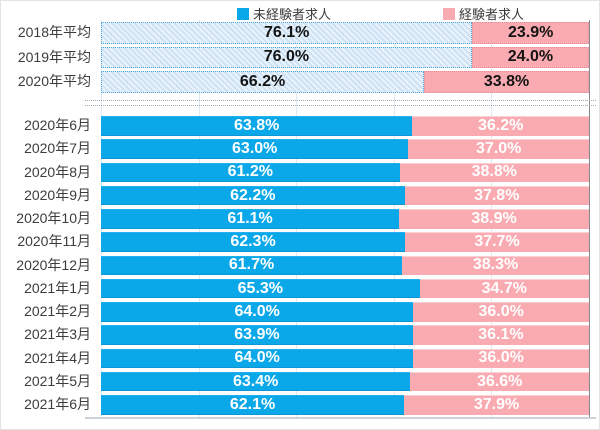 The image size is (600, 430). I want to click on value-label-inexperienced: 62.1%, so click(252, 404).